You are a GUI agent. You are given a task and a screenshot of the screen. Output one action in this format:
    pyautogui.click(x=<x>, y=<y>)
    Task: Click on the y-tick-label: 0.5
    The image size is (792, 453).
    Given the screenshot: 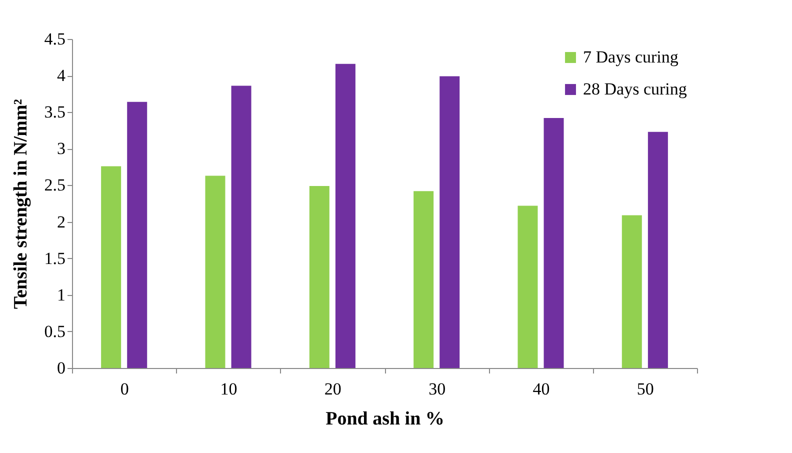 What is the action you would take?
    pyautogui.click(x=55, y=331)
    